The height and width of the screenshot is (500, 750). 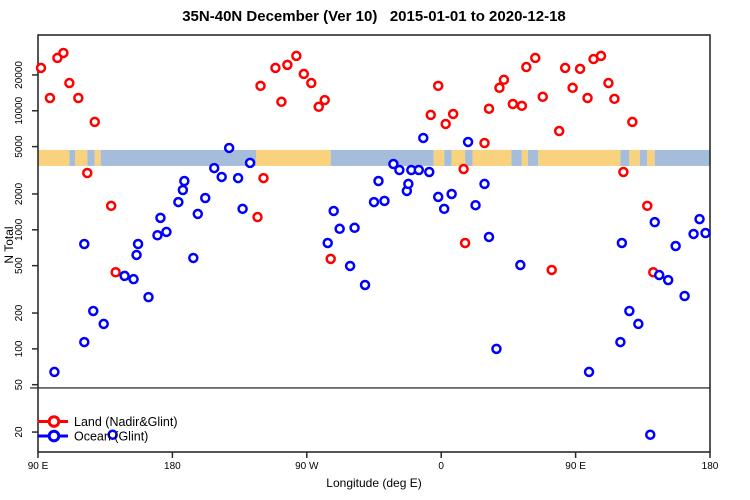 I want to click on x-tick-label: 0, so click(x=441, y=466).